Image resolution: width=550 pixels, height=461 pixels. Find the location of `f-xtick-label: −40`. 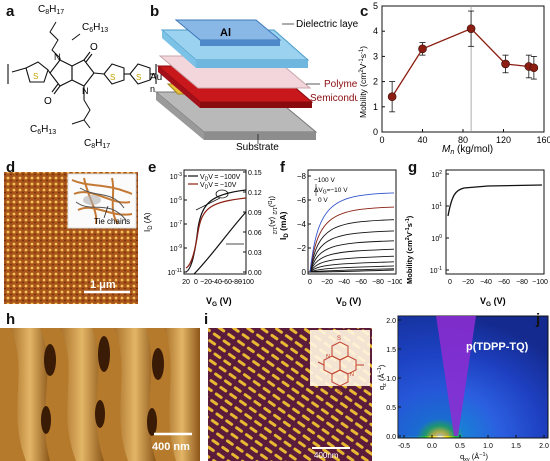

f-xtick-label: −40 is located at coordinates (344, 282).